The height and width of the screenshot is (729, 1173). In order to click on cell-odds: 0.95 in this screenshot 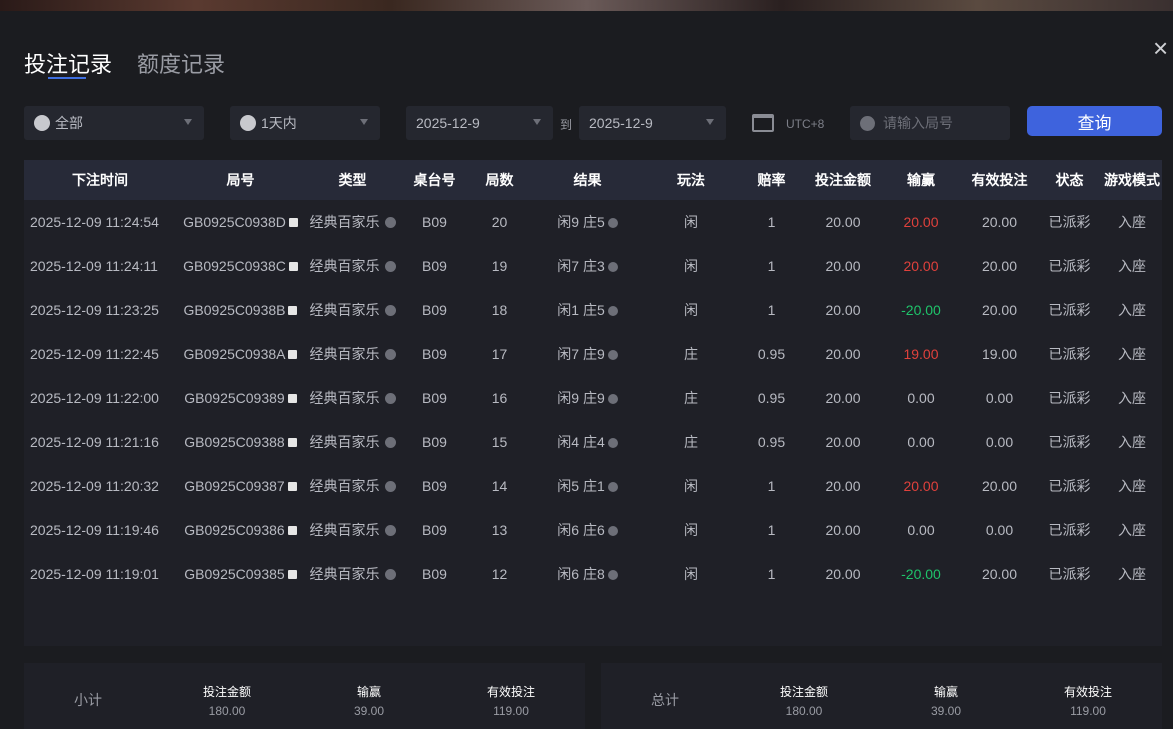, I will do `click(771, 354)`.